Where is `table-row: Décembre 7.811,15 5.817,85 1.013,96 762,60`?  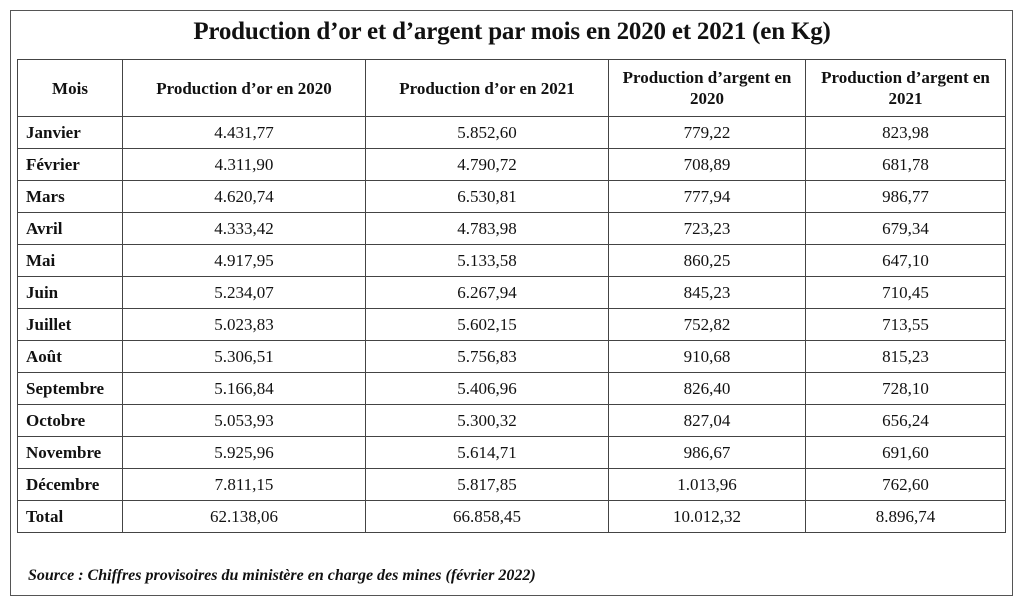 table-row: Décembre 7.811,15 5.817,85 1.013,96 762,60 is located at coordinates (511, 484).